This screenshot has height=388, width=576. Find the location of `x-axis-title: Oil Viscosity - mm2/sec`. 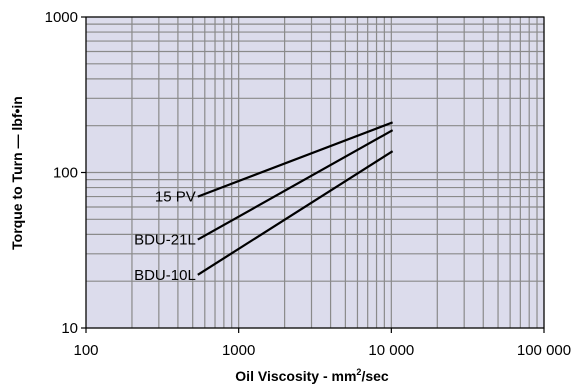

x-axis-title: Oil Viscosity - mm2/sec is located at coordinates (312, 375).